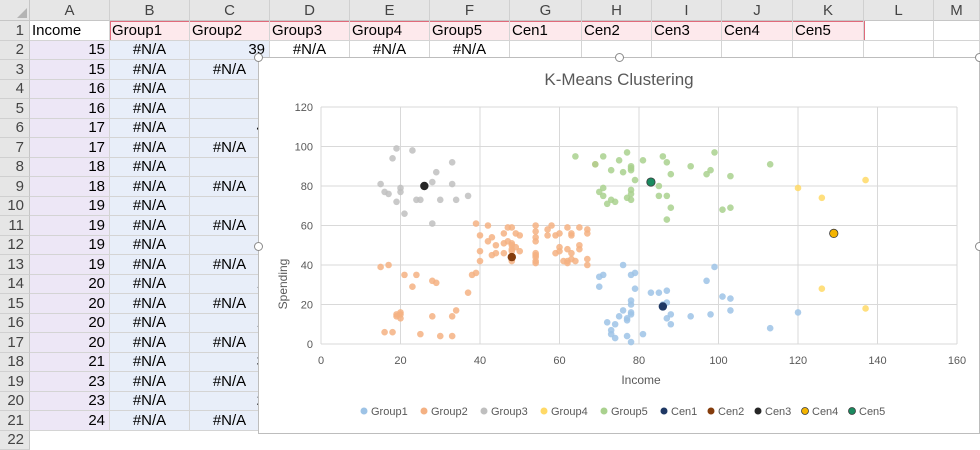 This screenshot has height=450, width=980. I want to click on cell: Cen1, so click(546, 31).